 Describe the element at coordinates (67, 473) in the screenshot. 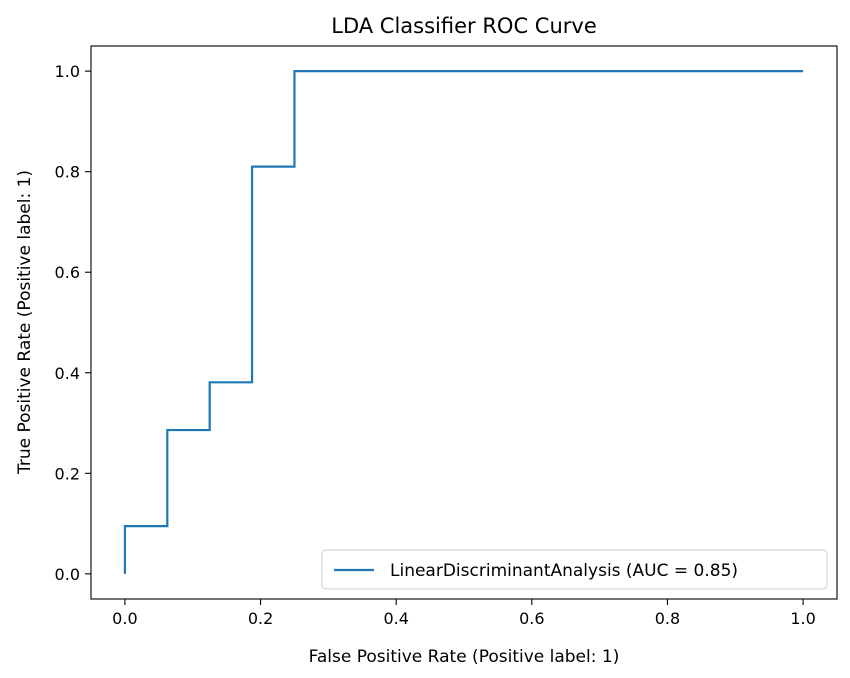

I see `y-tick-label: 0.2` at that location.